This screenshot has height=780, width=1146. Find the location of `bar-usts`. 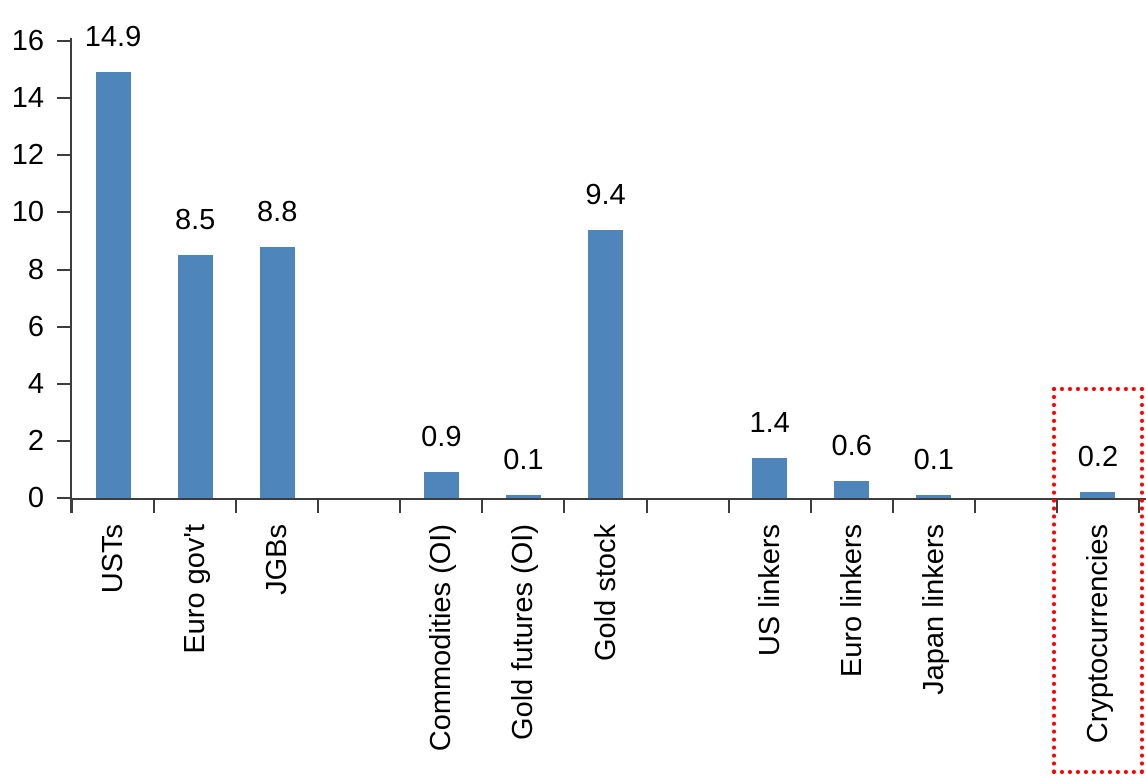

bar-usts is located at coordinates (113, 285).